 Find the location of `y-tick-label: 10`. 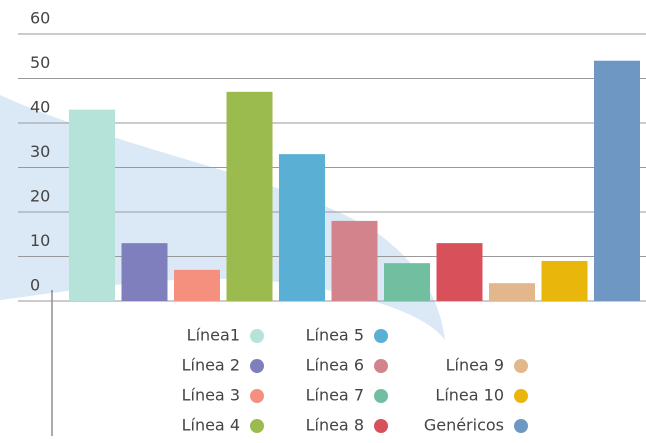

y-tick-label: 10 is located at coordinates (40, 240).